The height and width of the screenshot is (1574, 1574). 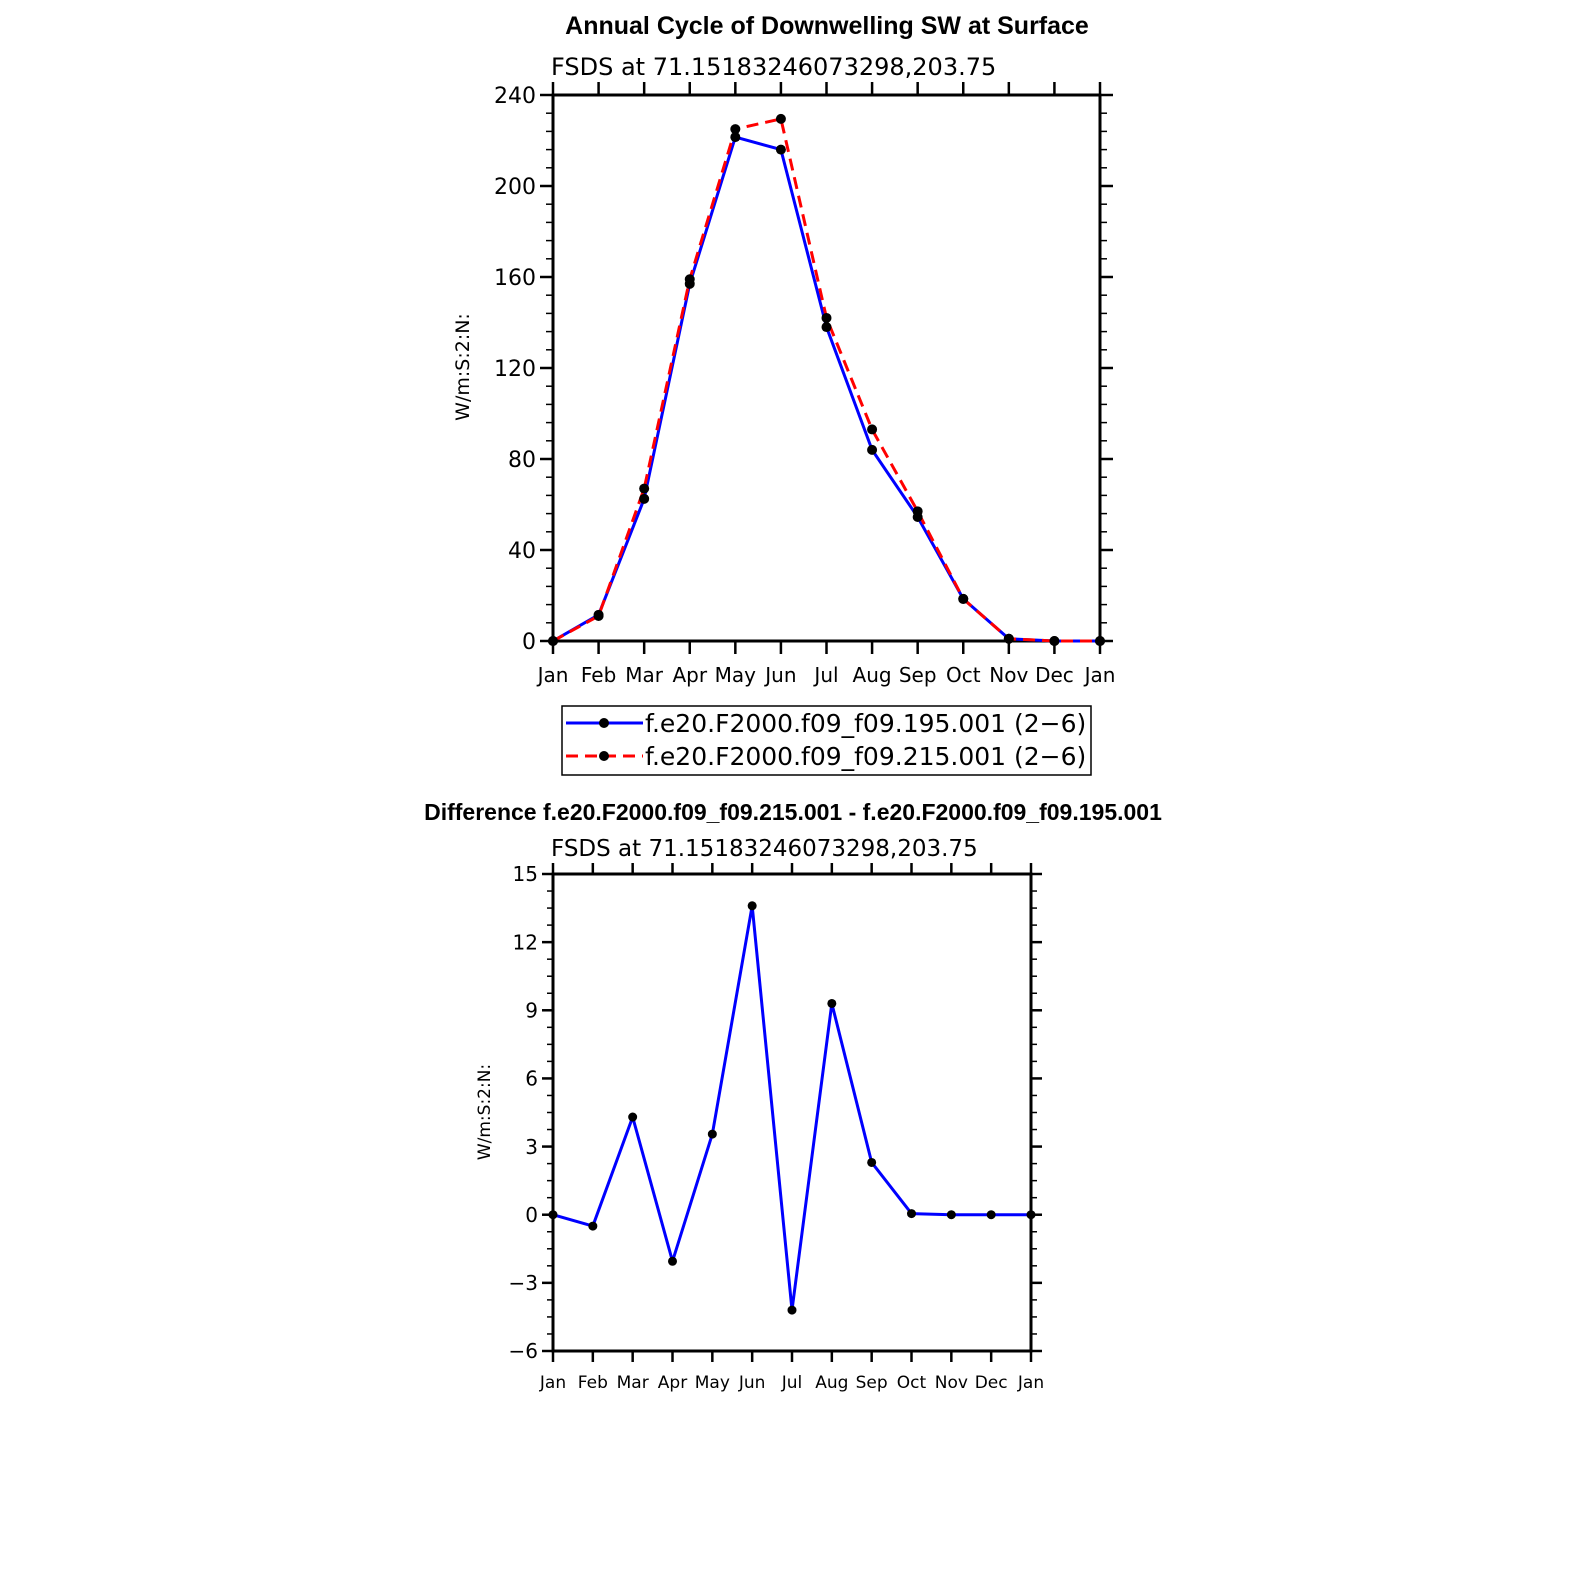 I want to click on y-tick-label: 12, so click(x=525, y=942).